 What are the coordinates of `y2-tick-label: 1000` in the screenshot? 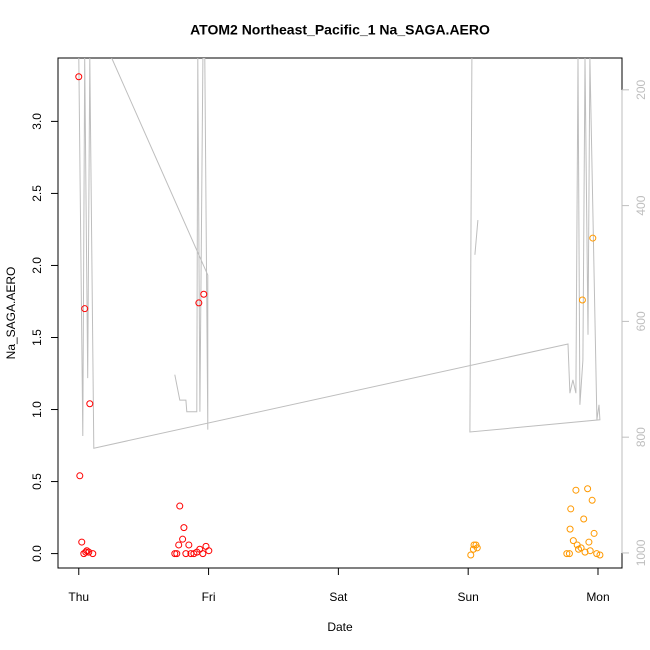 It's located at (641, 552).